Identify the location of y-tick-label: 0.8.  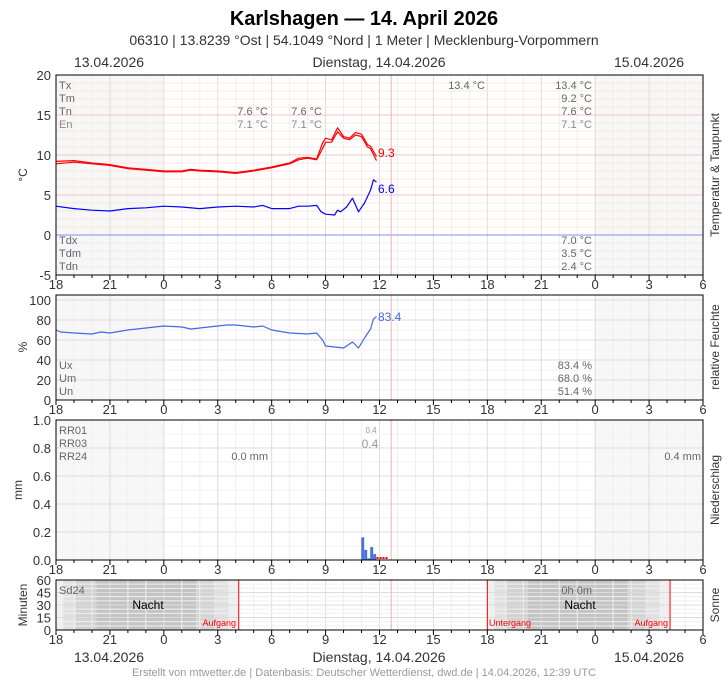
(42, 448).